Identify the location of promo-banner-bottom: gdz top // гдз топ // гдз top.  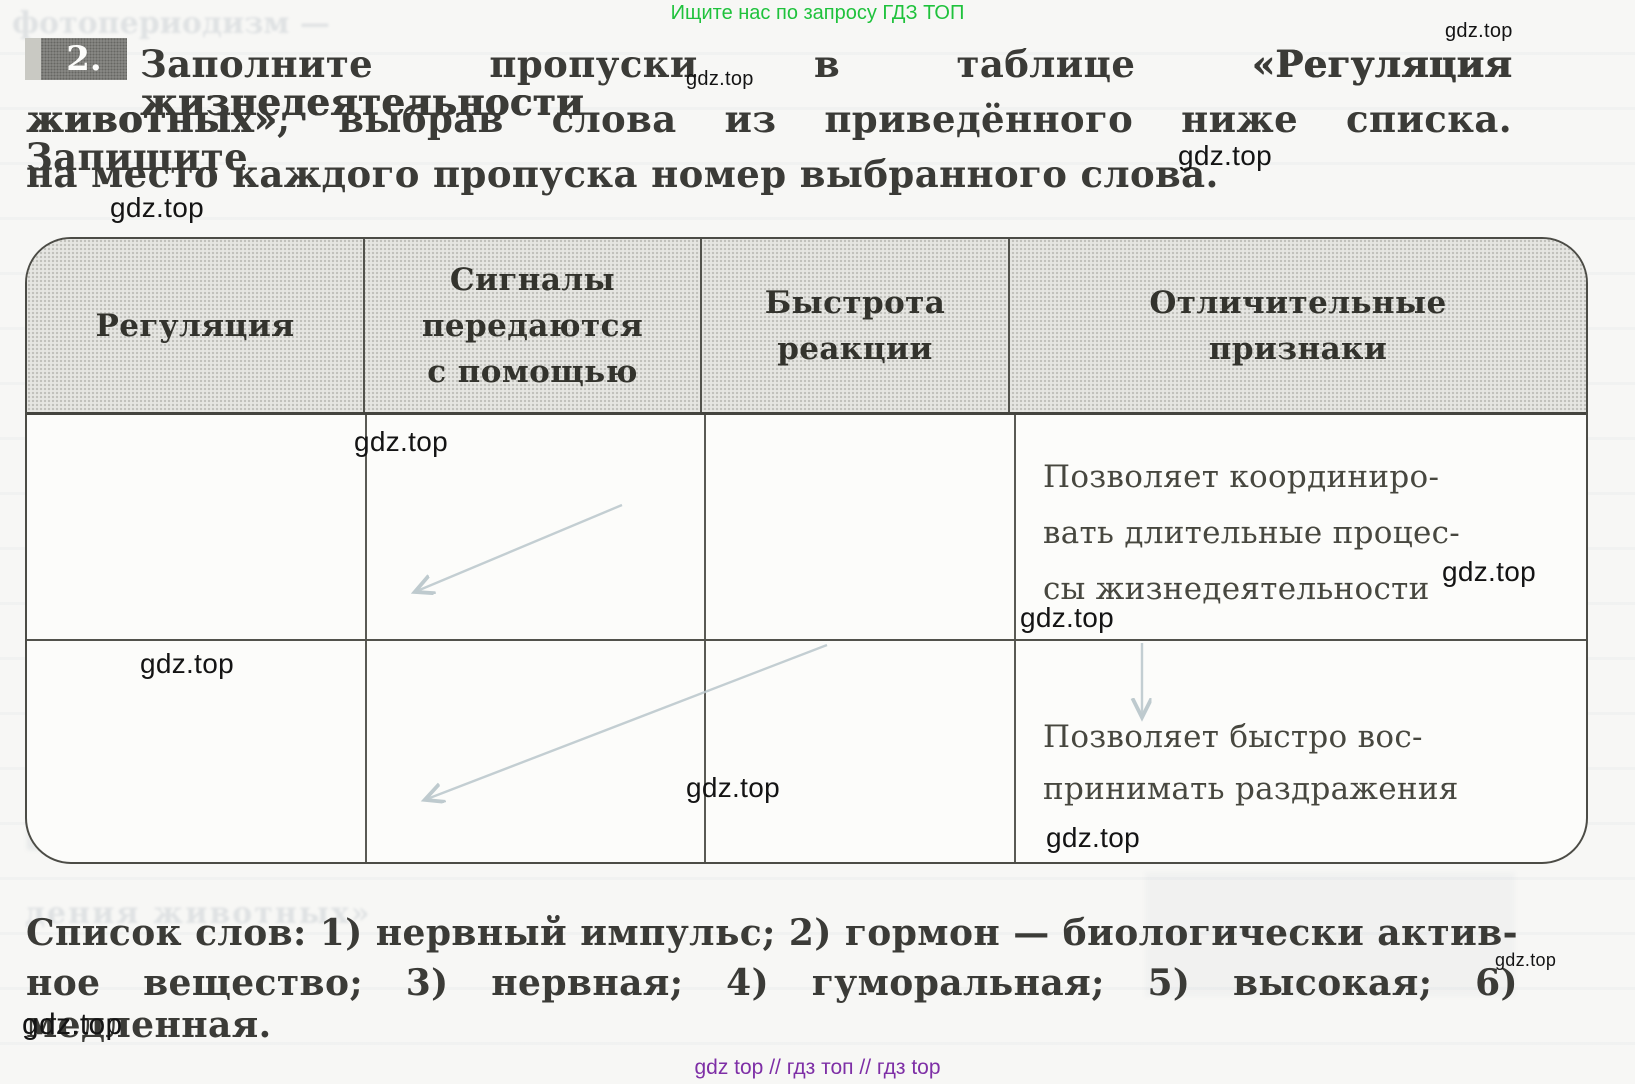
(817, 1067).